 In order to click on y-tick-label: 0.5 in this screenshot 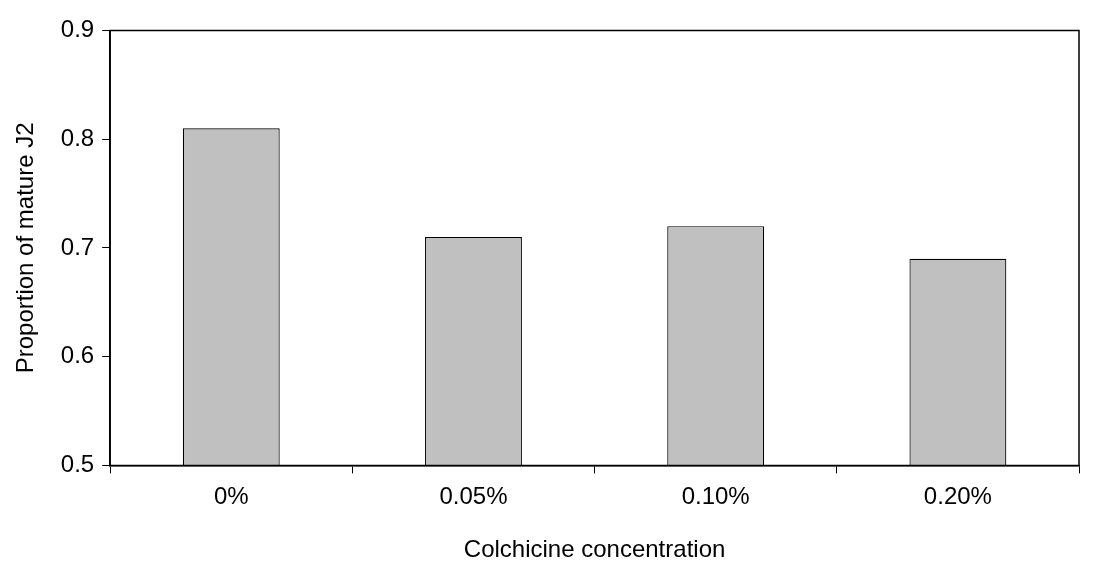, I will do `click(77, 464)`.